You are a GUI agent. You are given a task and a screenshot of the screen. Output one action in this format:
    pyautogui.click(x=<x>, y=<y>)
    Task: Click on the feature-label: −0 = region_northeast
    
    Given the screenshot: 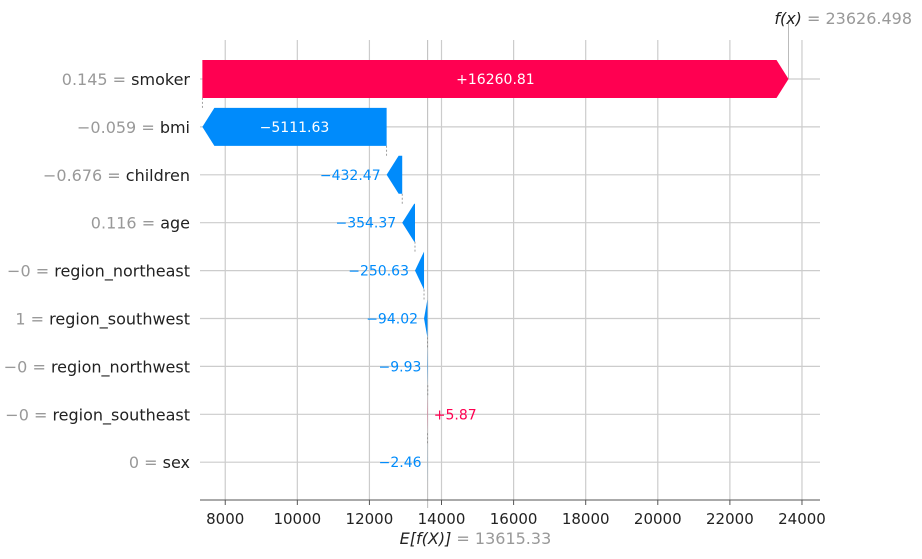 What is the action you would take?
    pyautogui.click(x=98, y=272)
    